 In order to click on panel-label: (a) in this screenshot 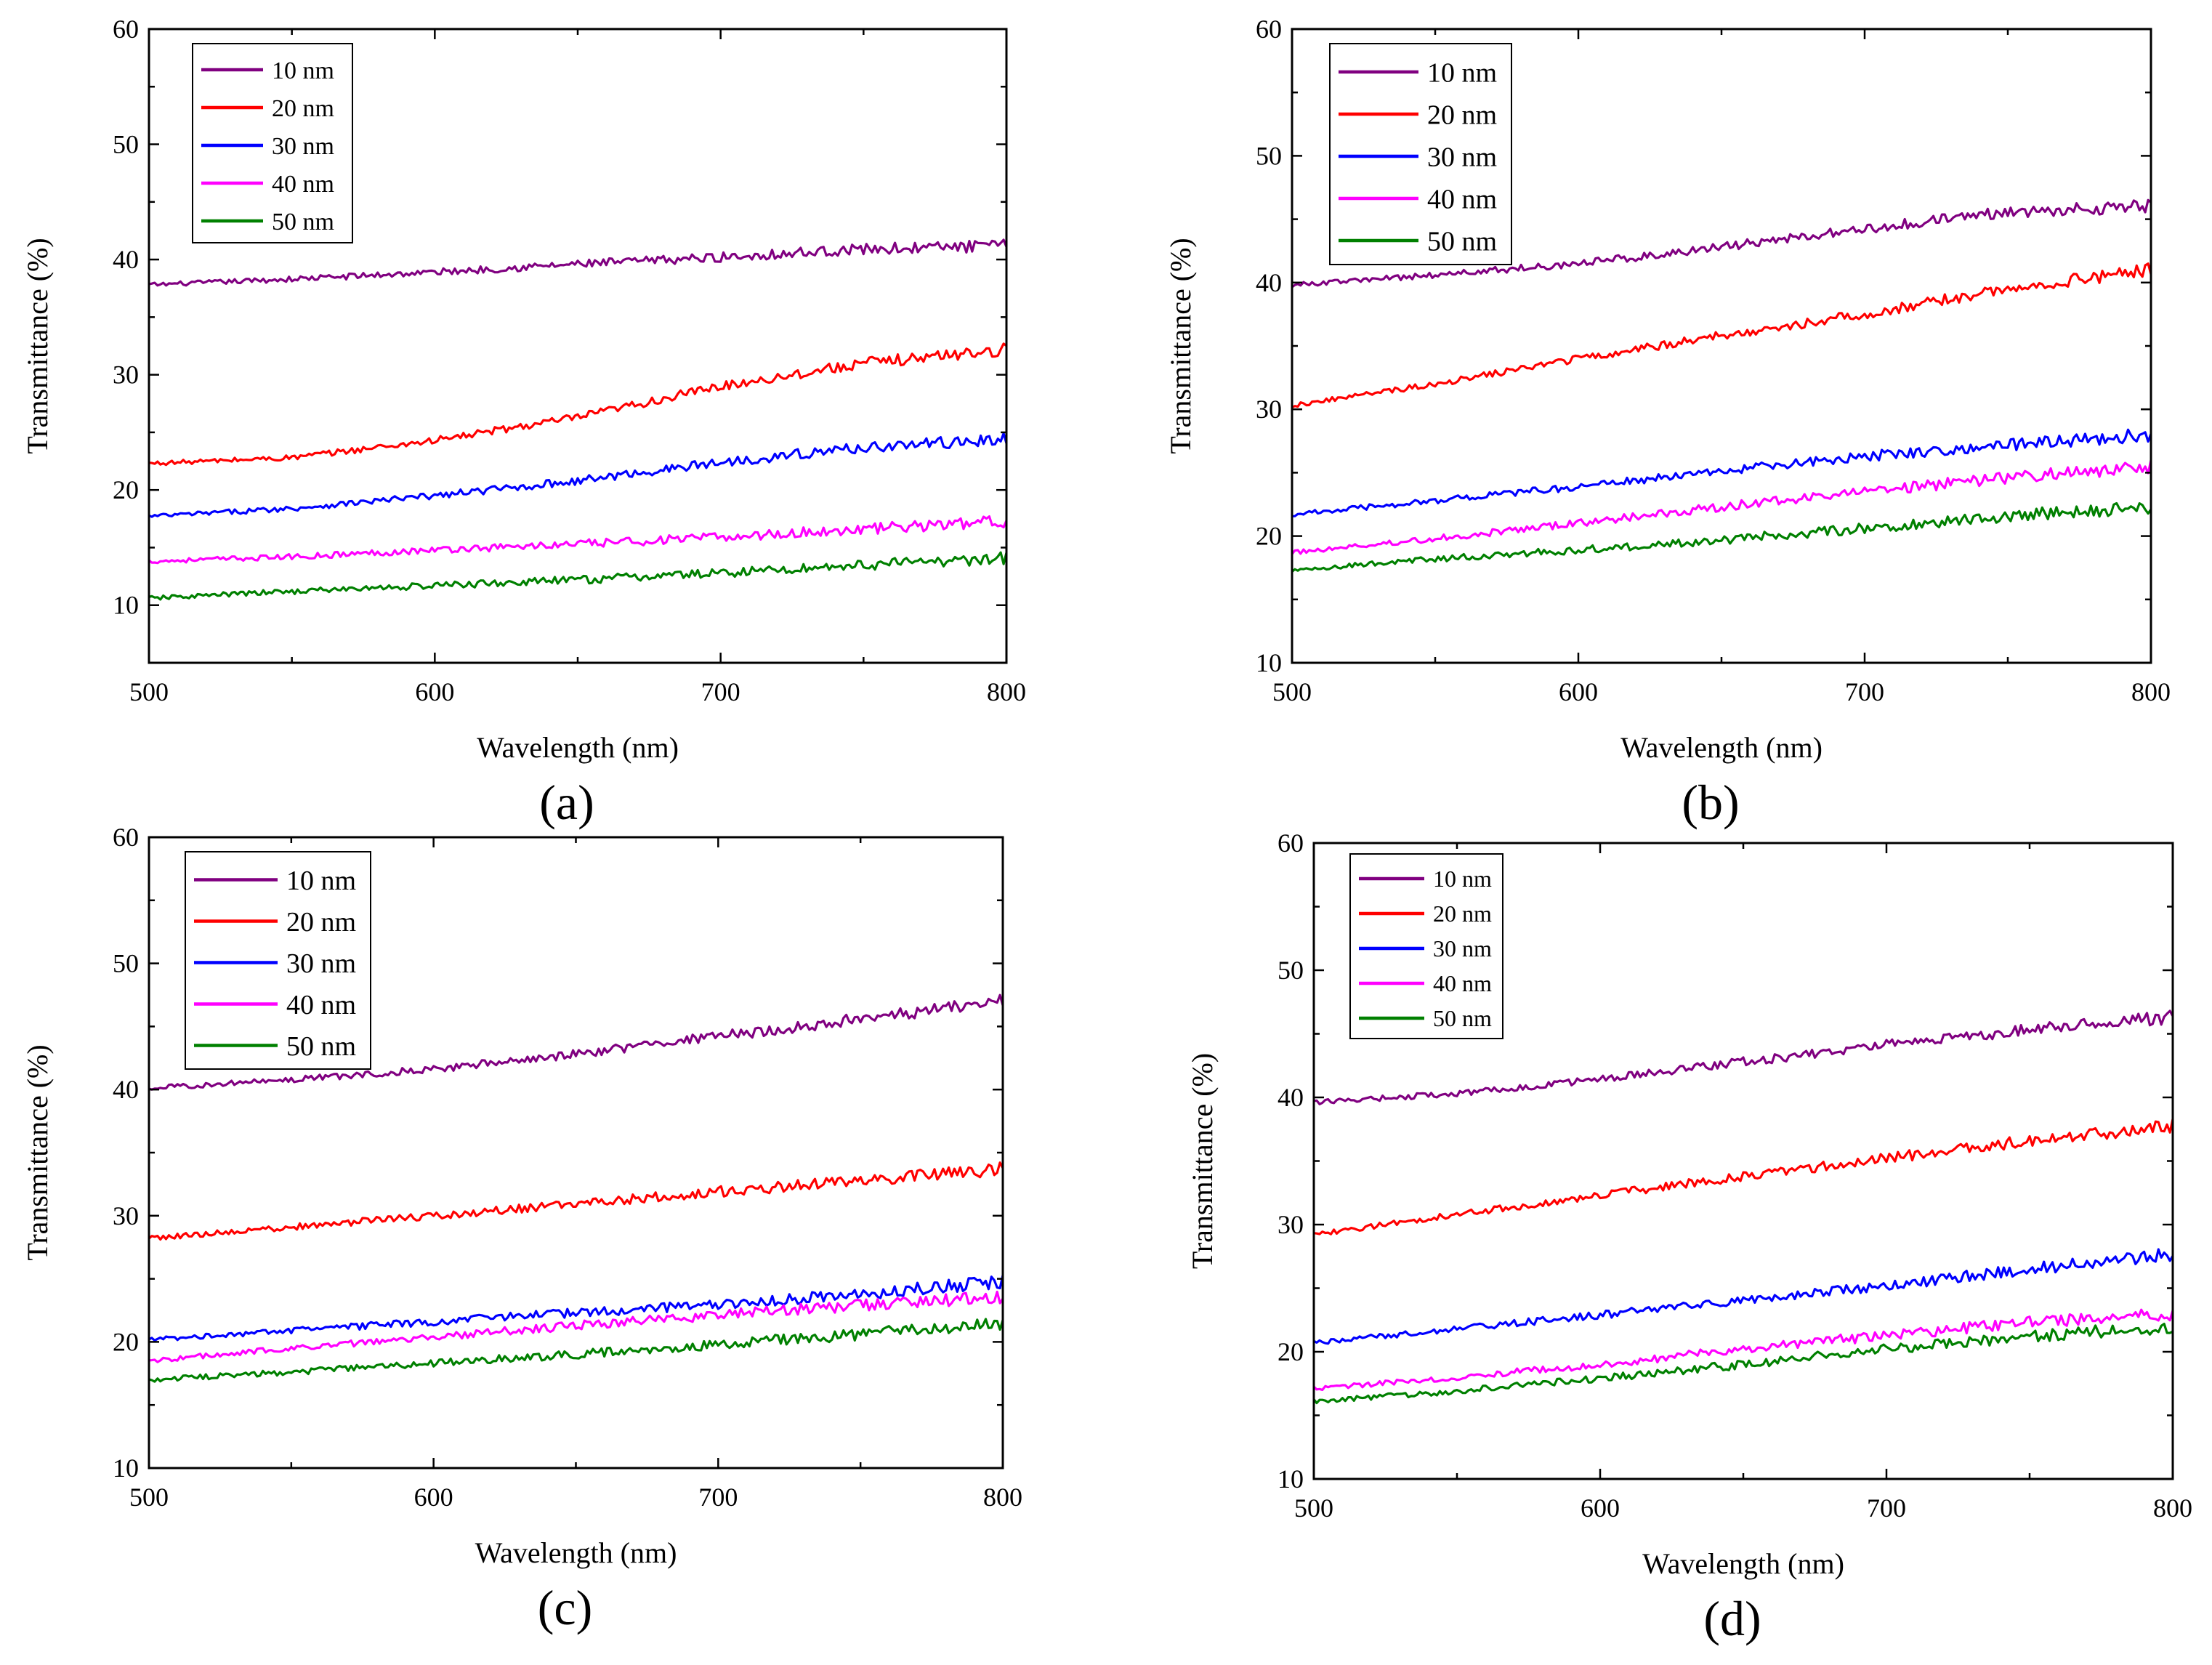, I will do `click(566, 802)`.